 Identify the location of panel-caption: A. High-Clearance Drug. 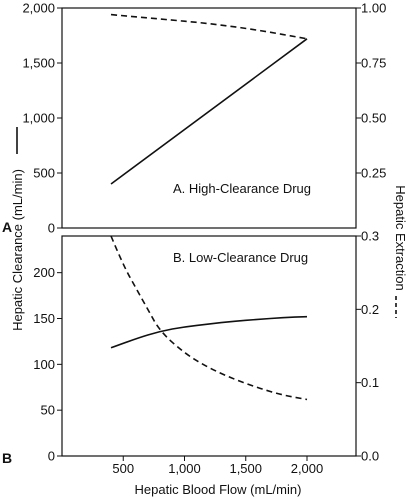
(242, 188).